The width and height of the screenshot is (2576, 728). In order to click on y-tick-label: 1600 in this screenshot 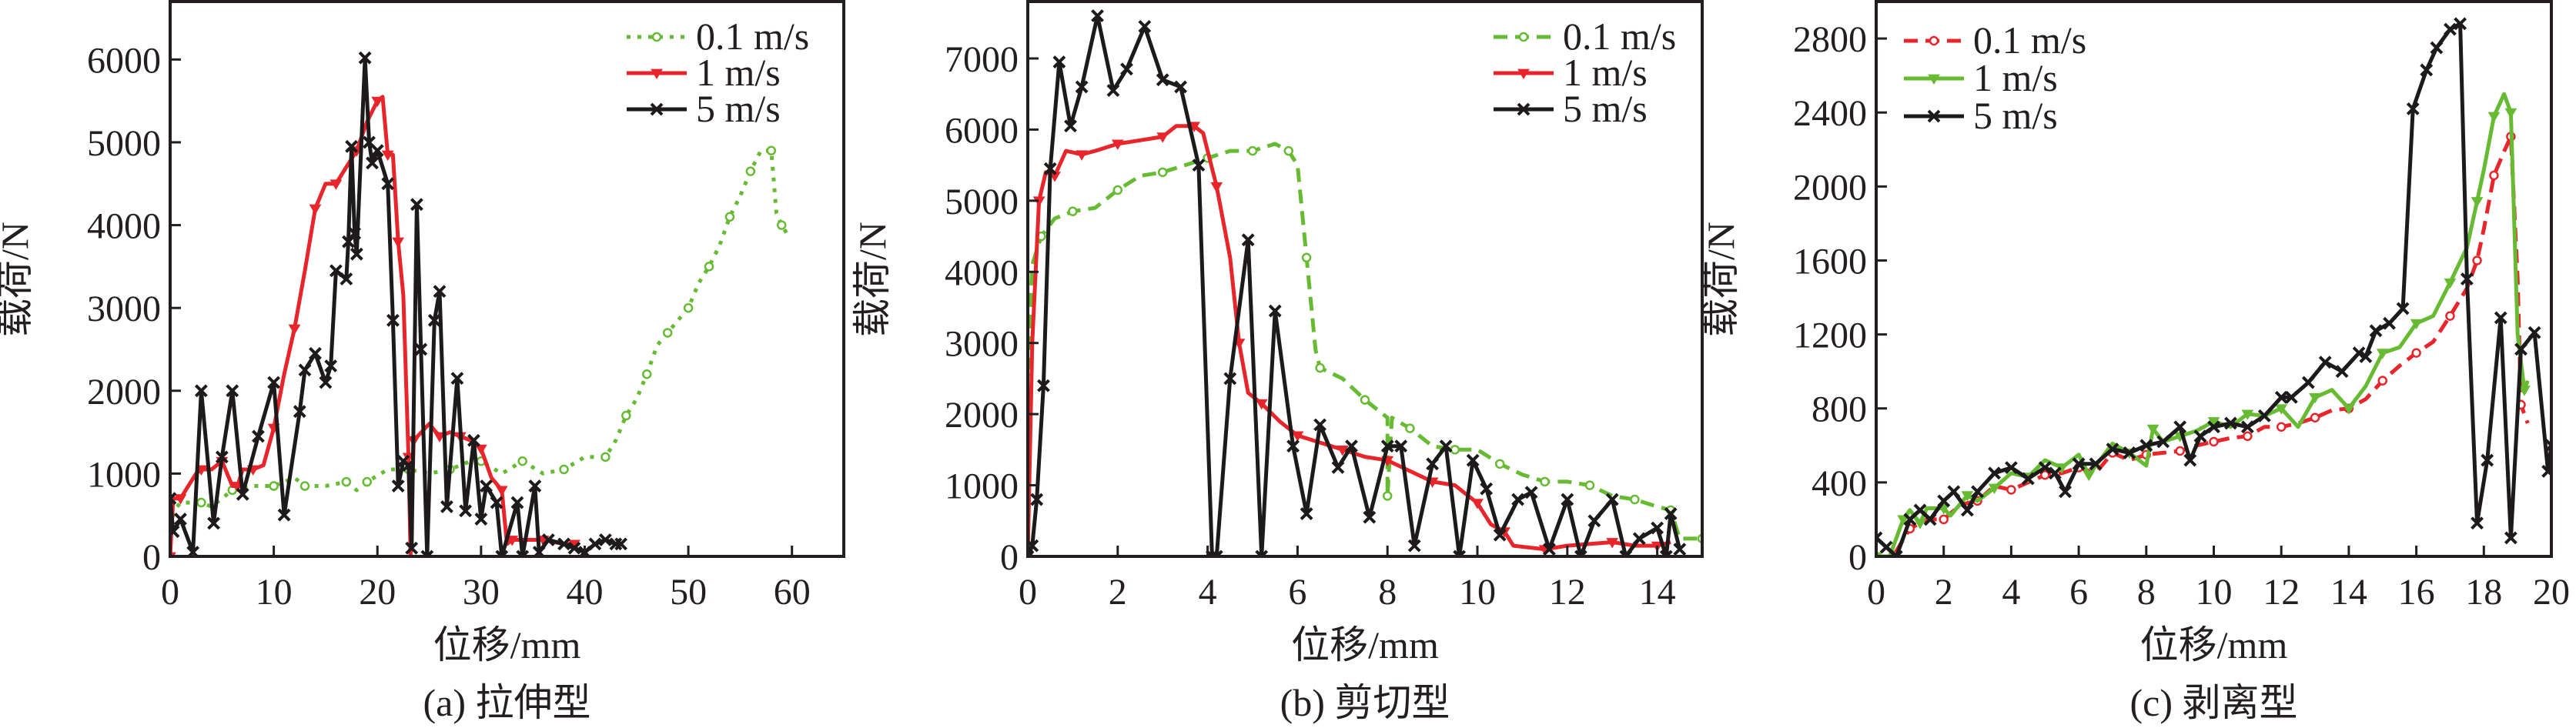, I will do `click(1830, 262)`.